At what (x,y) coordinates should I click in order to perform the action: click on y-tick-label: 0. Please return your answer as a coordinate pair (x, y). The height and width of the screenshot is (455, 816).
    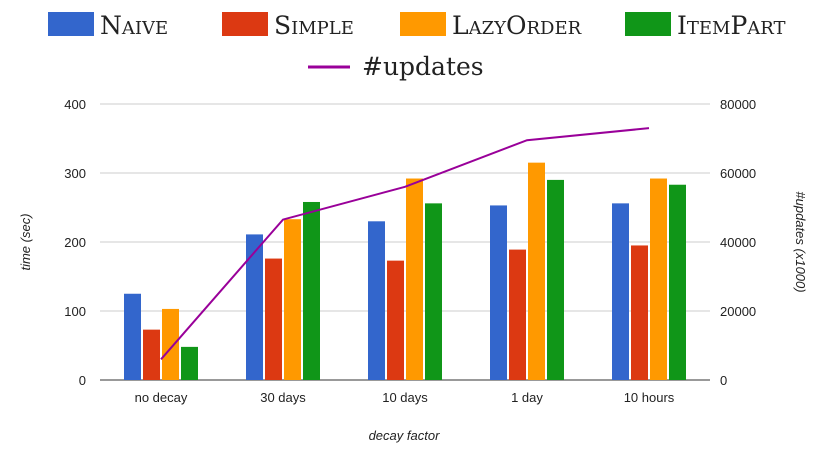
    Looking at the image, I should click on (82, 380).